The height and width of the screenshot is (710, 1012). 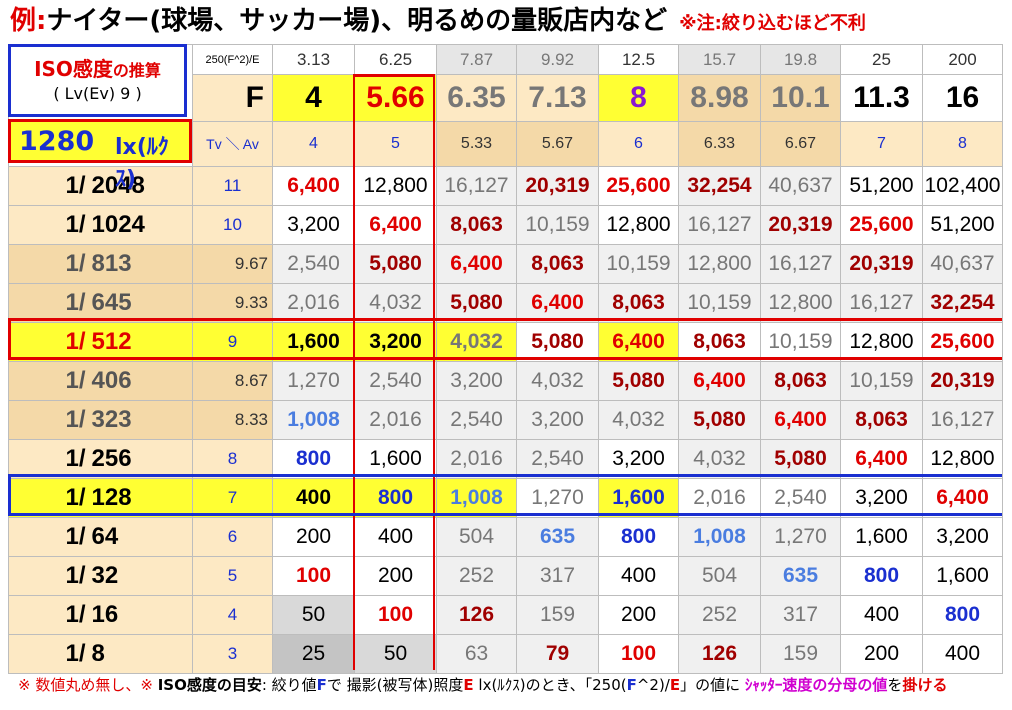 What do you see at coordinates (232, 225) in the screenshot?
I see `ev-cell: 10` at bounding box center [232, 225].